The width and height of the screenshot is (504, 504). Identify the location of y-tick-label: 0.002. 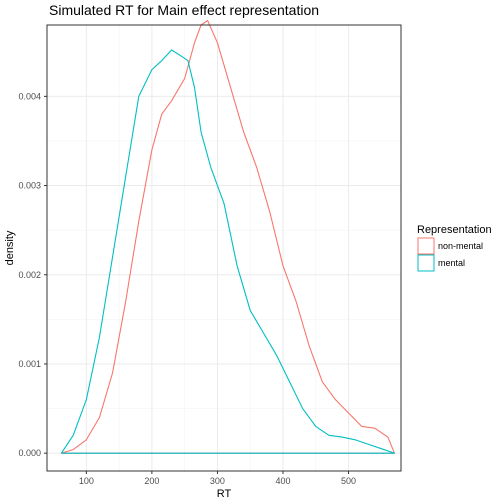
(29, 275).